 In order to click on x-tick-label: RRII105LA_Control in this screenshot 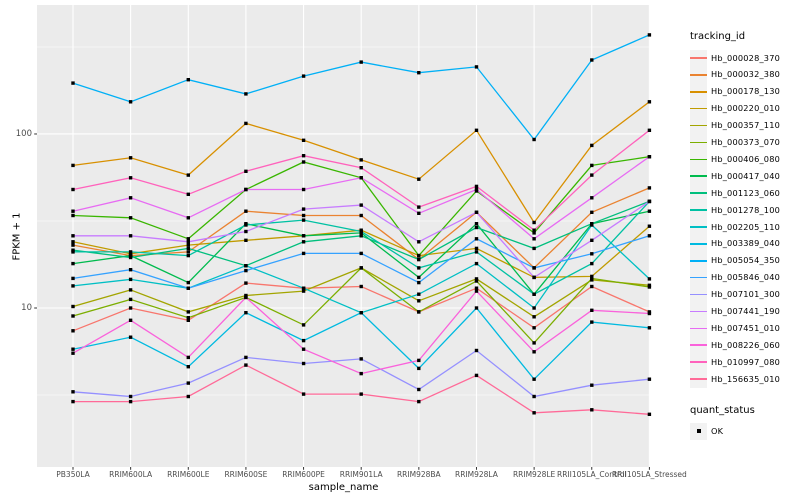, I will do `click(591, 474)`.